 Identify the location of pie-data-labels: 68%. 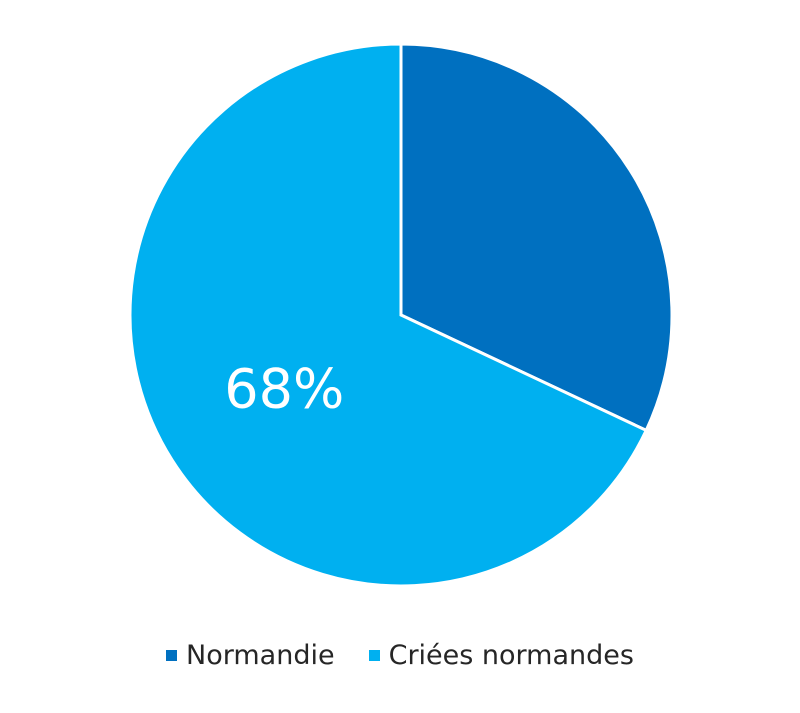
(284, 389).